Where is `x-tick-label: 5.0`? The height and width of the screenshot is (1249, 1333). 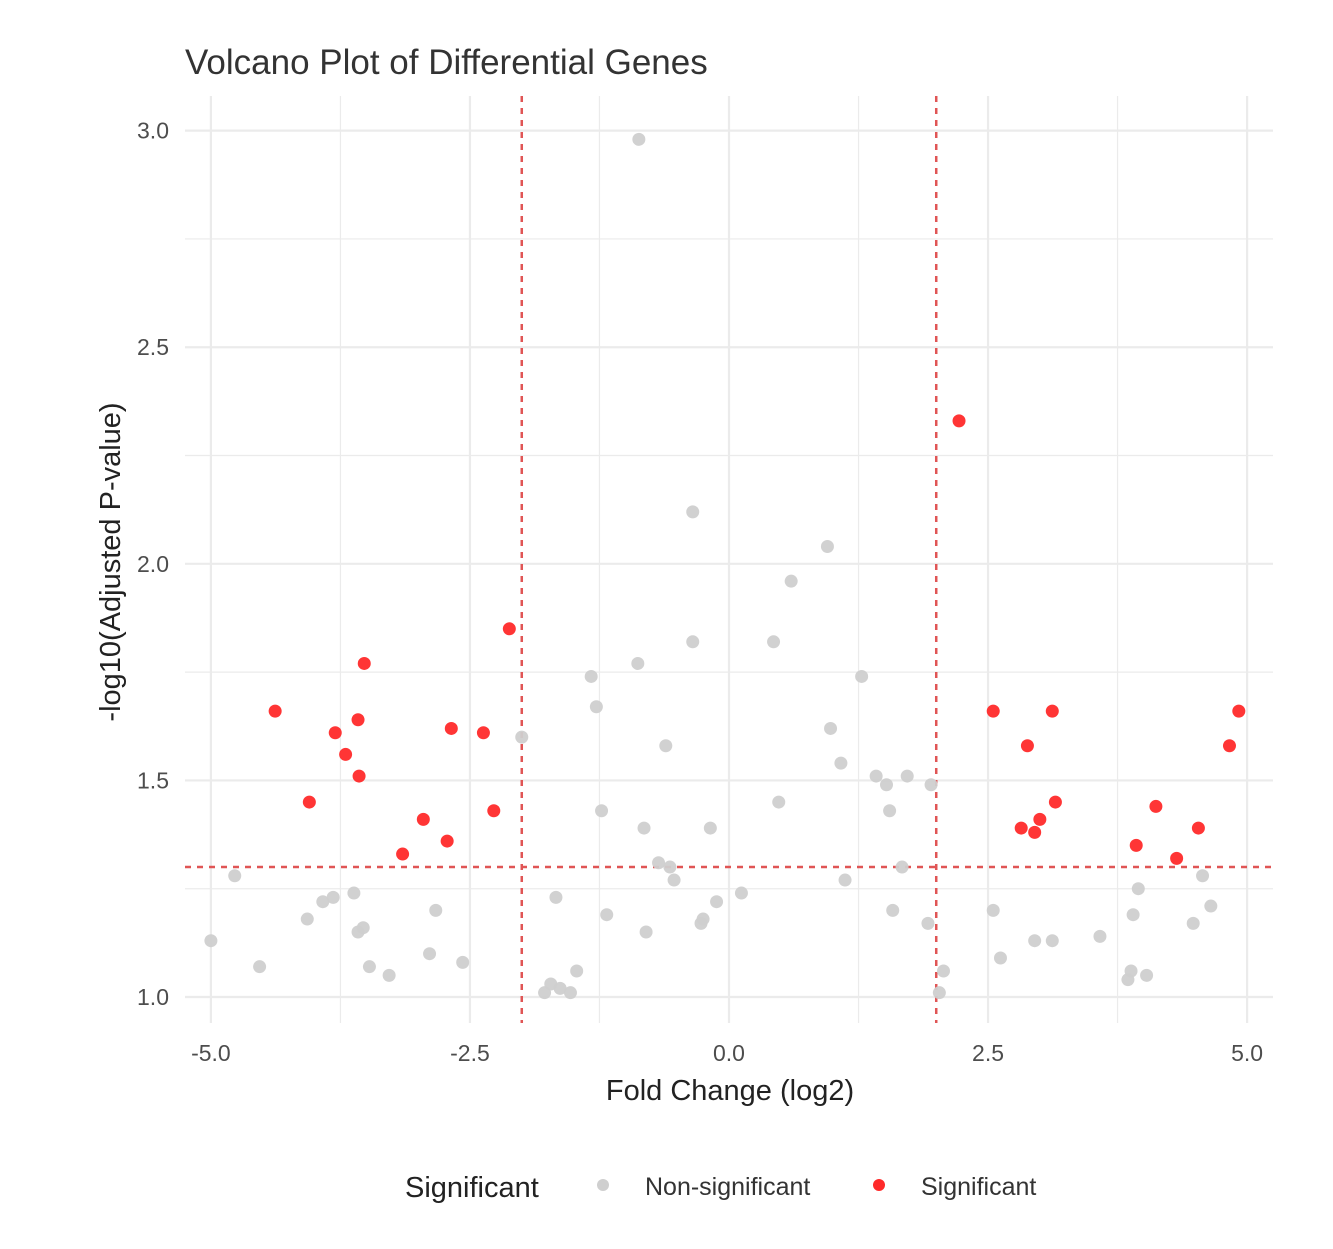 x-tick-label: 5.0 is located at coordinates (1247, 1053).